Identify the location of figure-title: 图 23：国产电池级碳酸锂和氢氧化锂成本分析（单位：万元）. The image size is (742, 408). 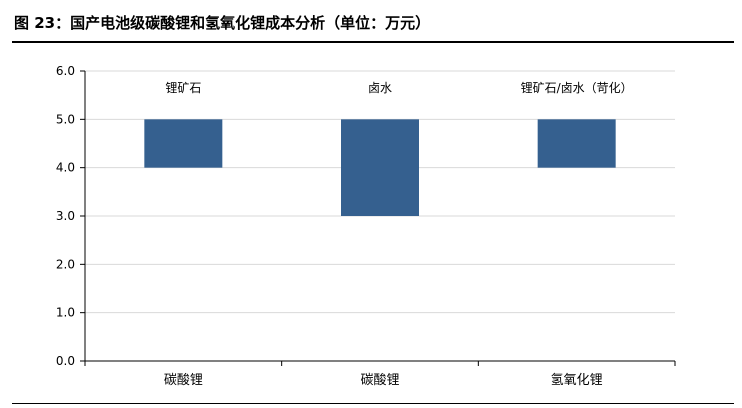
(222, 23).